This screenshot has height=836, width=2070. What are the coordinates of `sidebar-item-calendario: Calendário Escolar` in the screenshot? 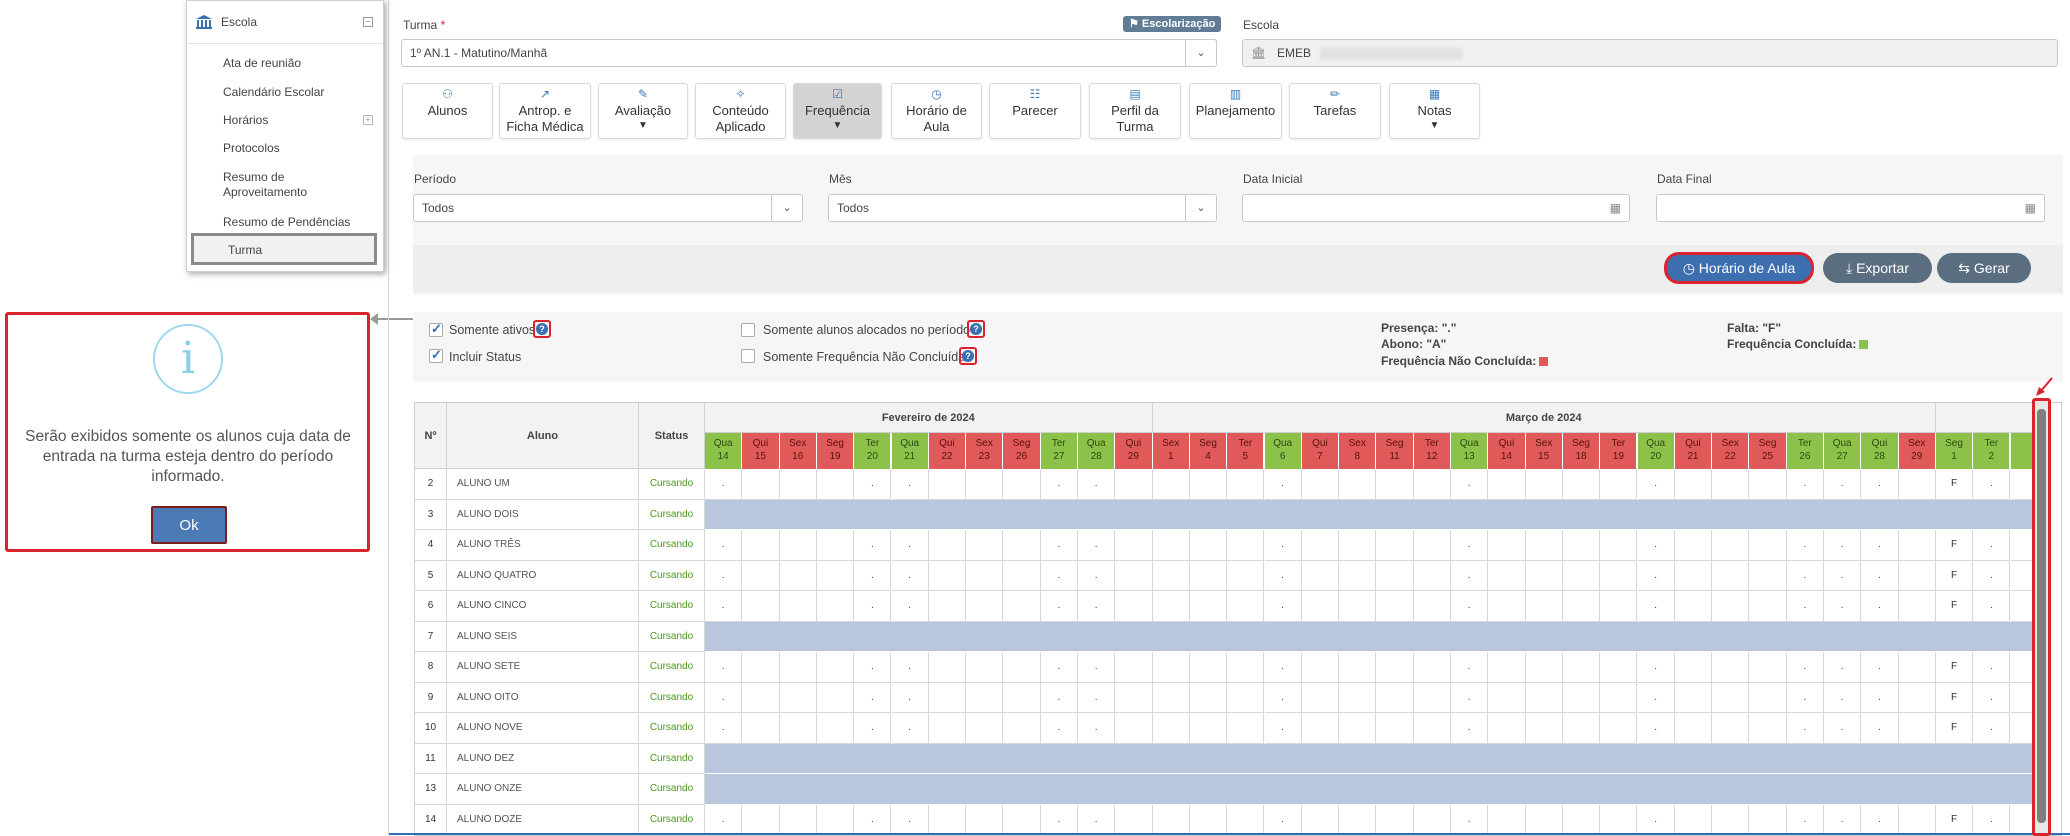 It's located at (274, 92).